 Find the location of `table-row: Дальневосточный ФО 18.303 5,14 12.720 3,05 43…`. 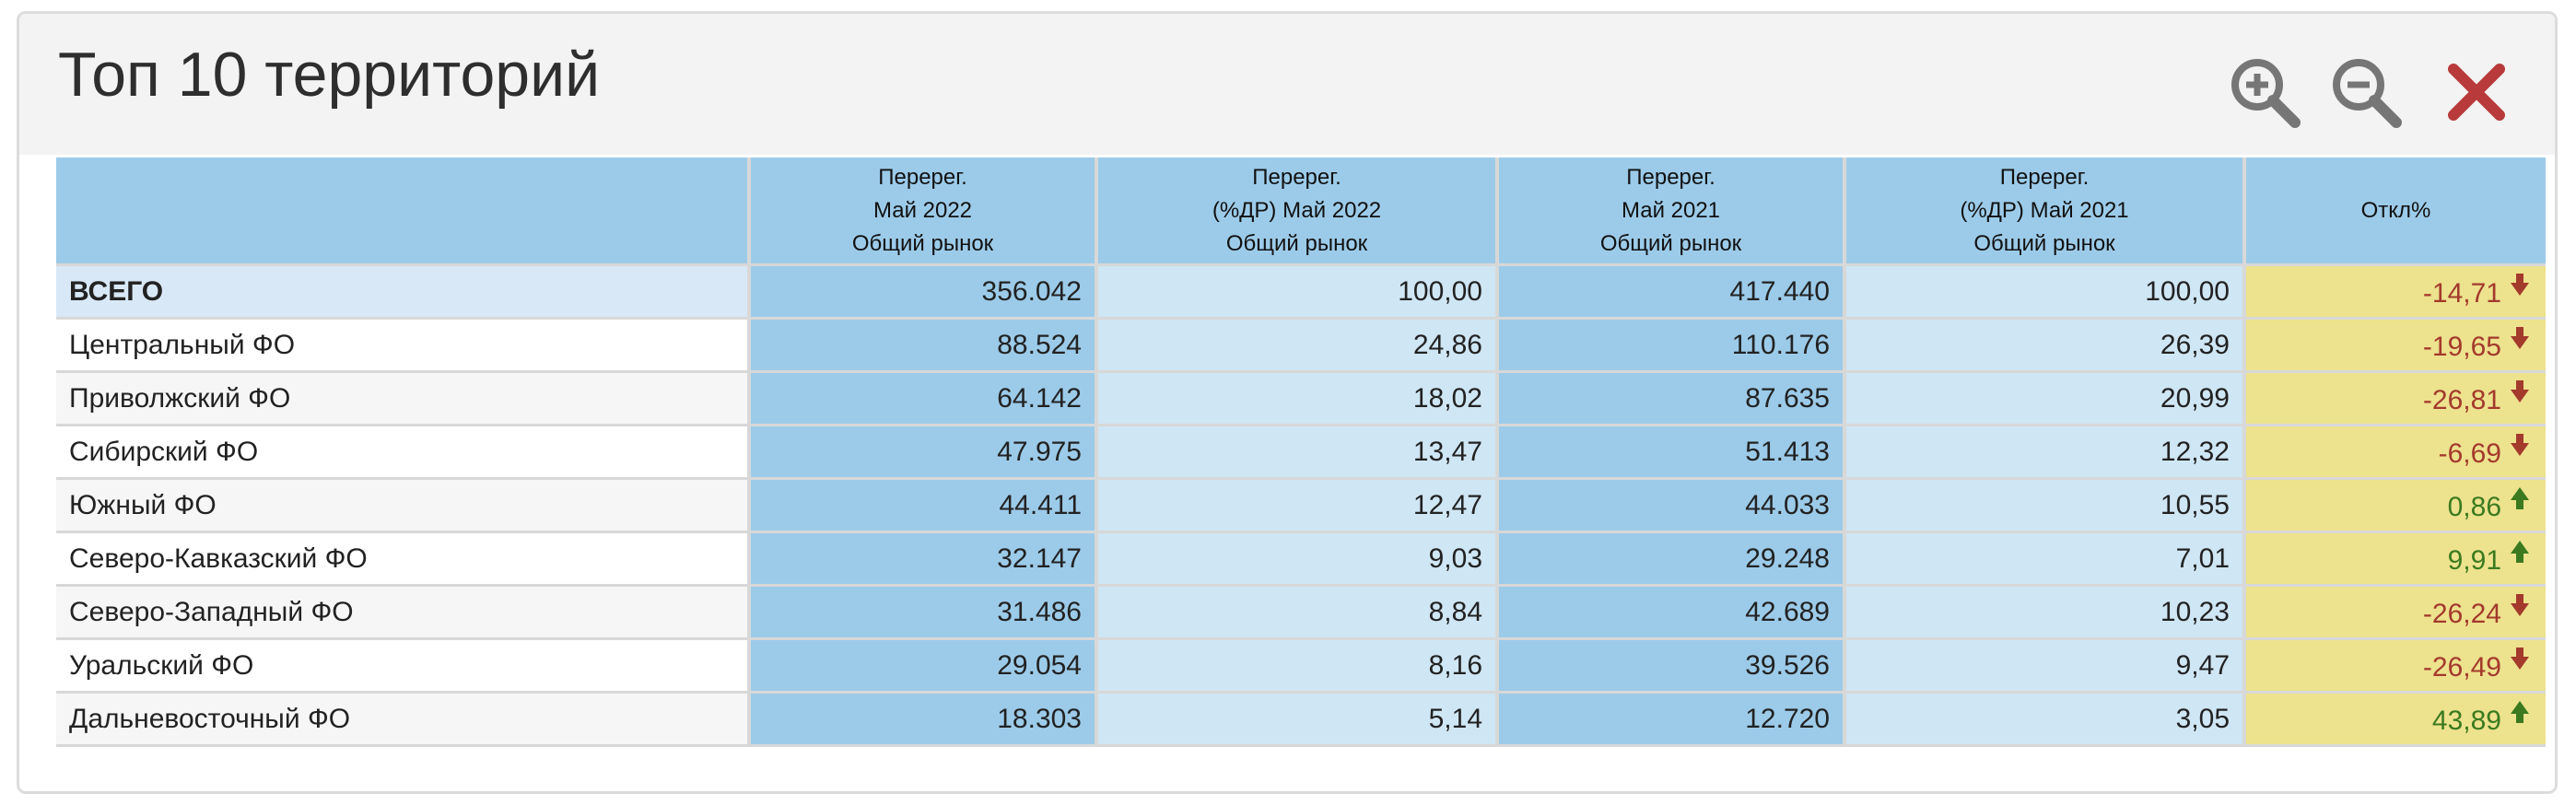

table-row: Дальневосточный ФО 18.303 5,14 12.720 3,05 43… is located at coordinates (1301, 720).